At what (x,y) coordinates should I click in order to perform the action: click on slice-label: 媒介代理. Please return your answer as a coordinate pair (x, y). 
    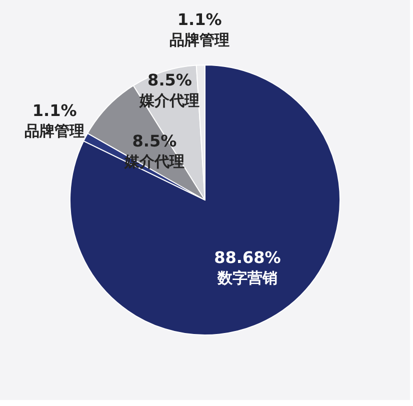
    Looking at the image, I should click on (169, 101).